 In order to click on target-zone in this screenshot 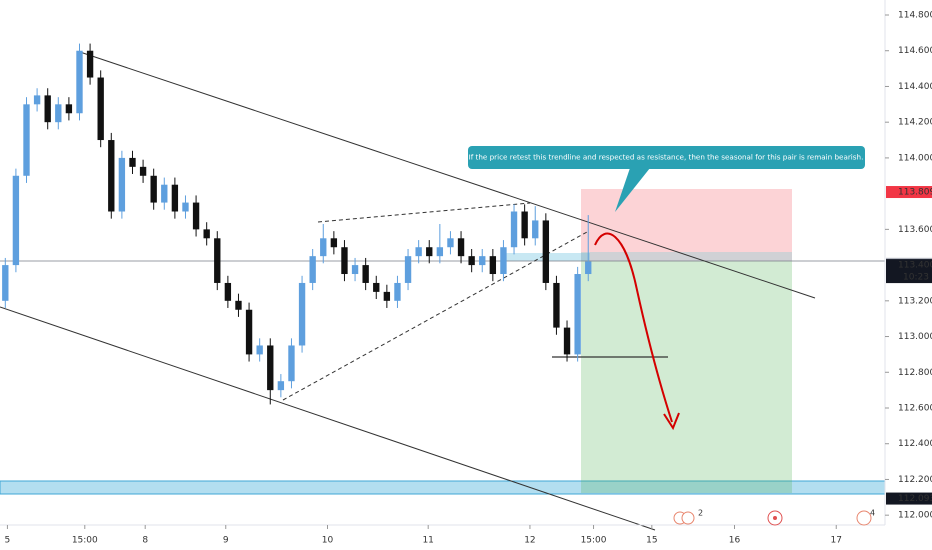, I will do `click(686, 377)`.